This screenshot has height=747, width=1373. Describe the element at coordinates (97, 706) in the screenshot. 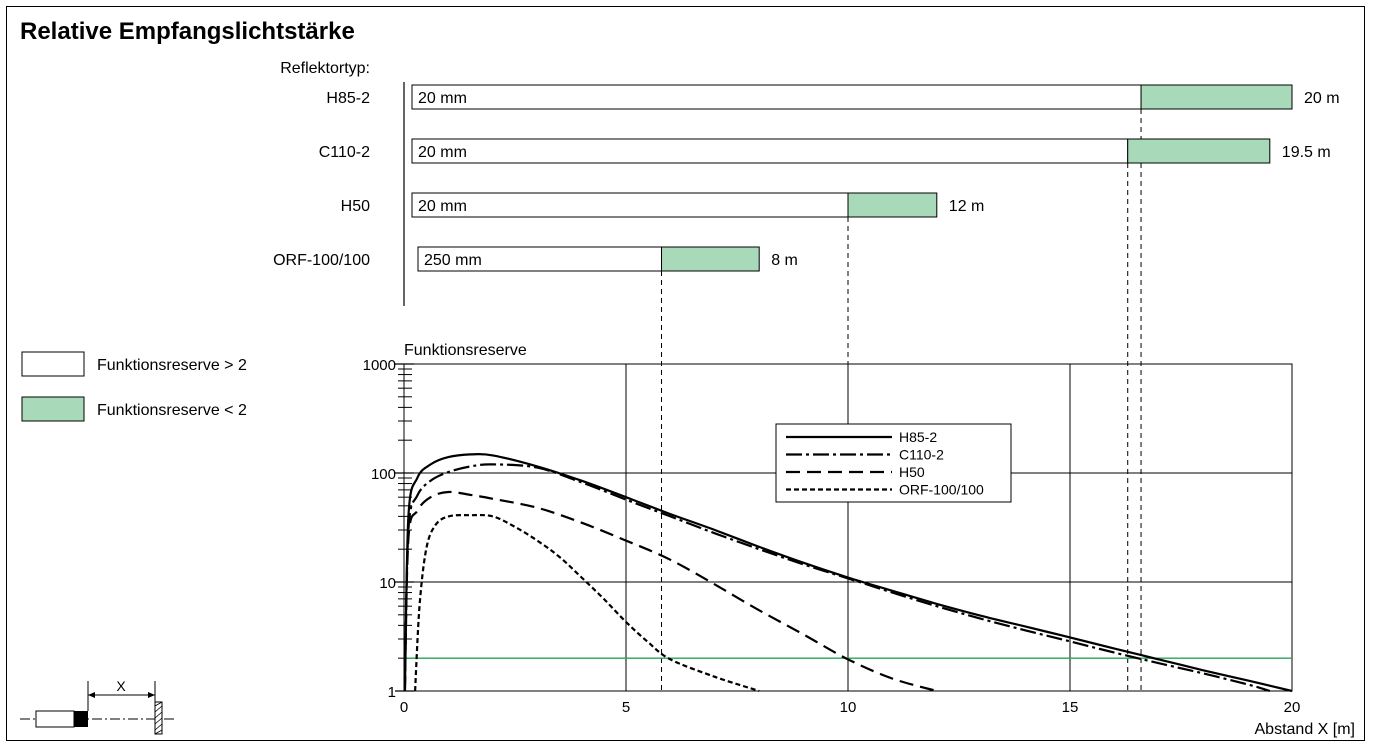

I see `sensor-distance-diagram: X` at that location.